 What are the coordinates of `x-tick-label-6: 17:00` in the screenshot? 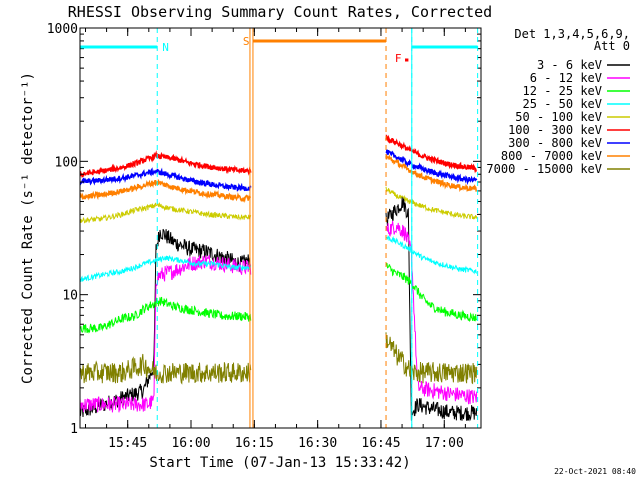 It's located at (444, 443).